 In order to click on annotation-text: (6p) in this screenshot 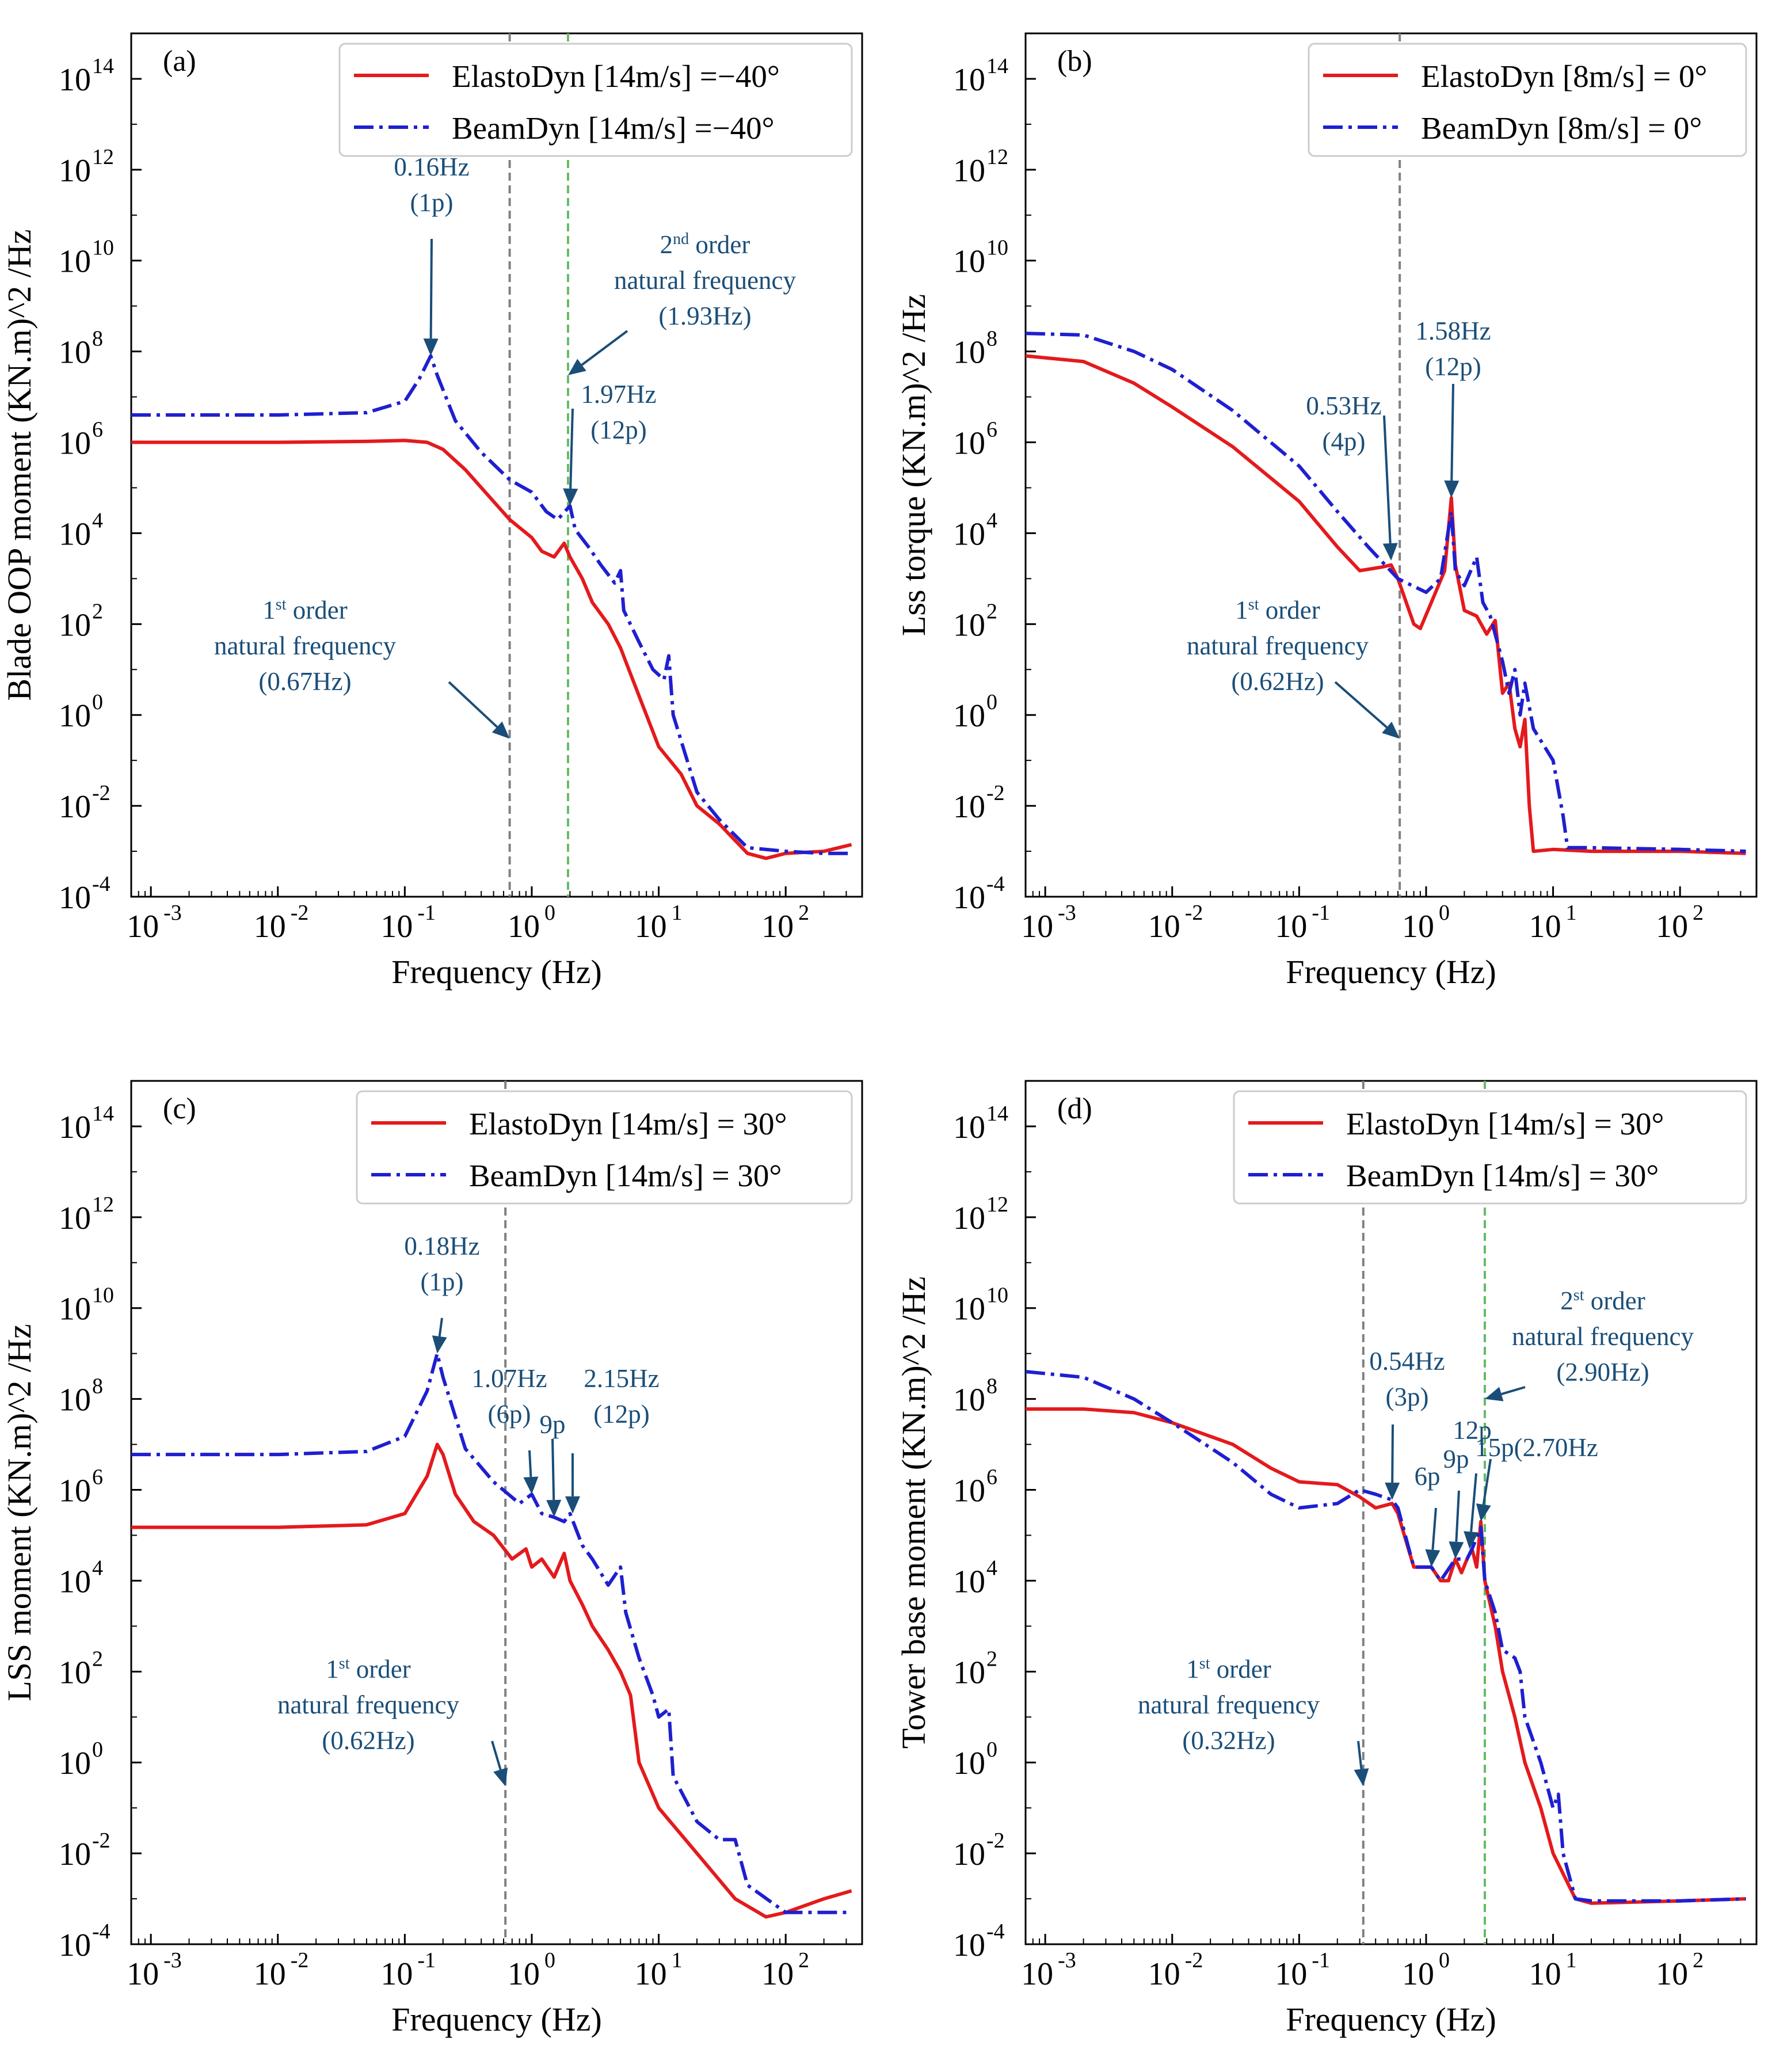, I will do `click(509, 1414)`.